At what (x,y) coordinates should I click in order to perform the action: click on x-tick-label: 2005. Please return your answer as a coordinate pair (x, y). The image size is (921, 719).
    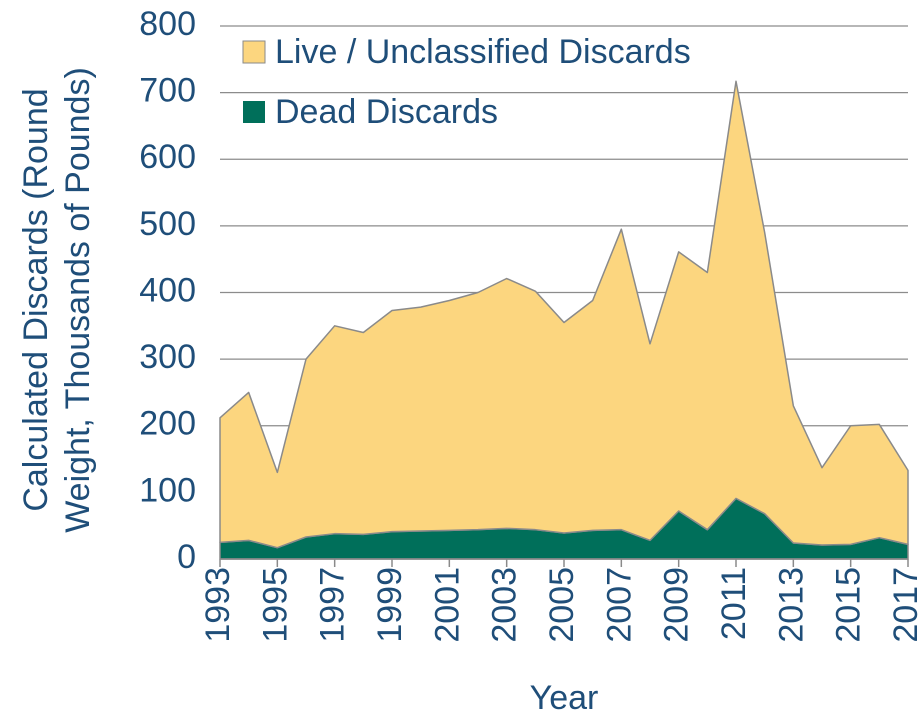
    Looking at the image, I should click on (562, 605).